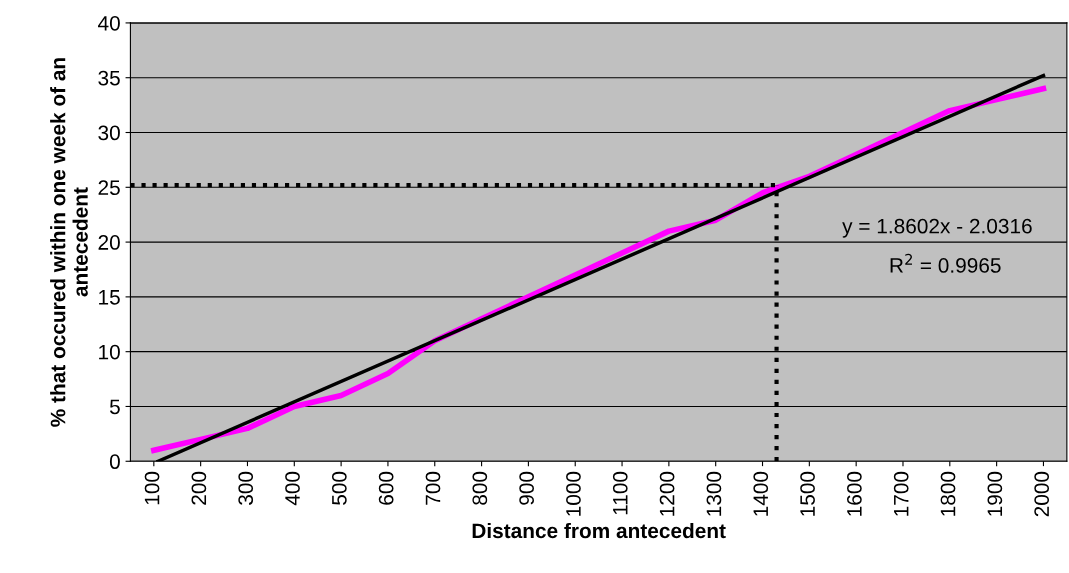  What do you see at coordinates (114, 407) in the screenshot?
I see `y-tick-label: 5` at bounding box center [114, 407].